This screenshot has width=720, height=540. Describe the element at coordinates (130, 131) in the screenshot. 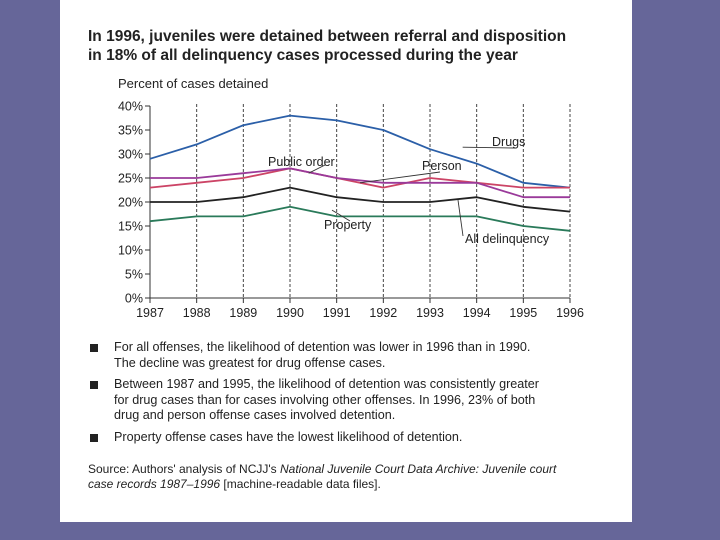

I see `y-tick-label: 35%` at that location.